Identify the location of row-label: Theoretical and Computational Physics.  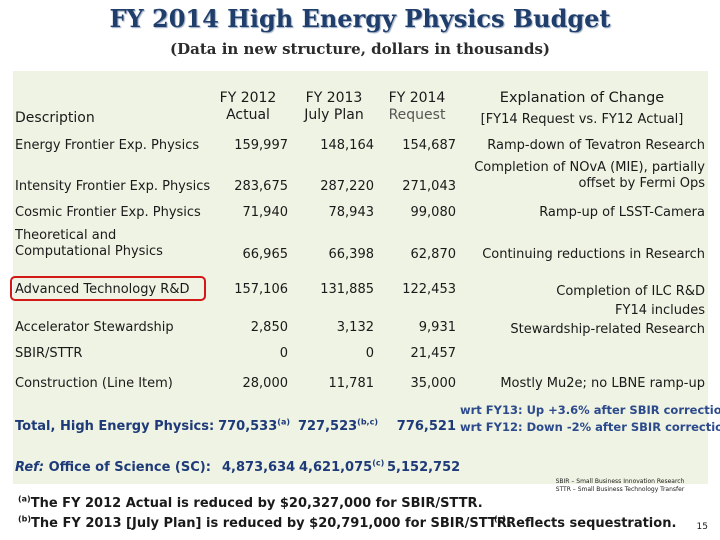
(89, 243).